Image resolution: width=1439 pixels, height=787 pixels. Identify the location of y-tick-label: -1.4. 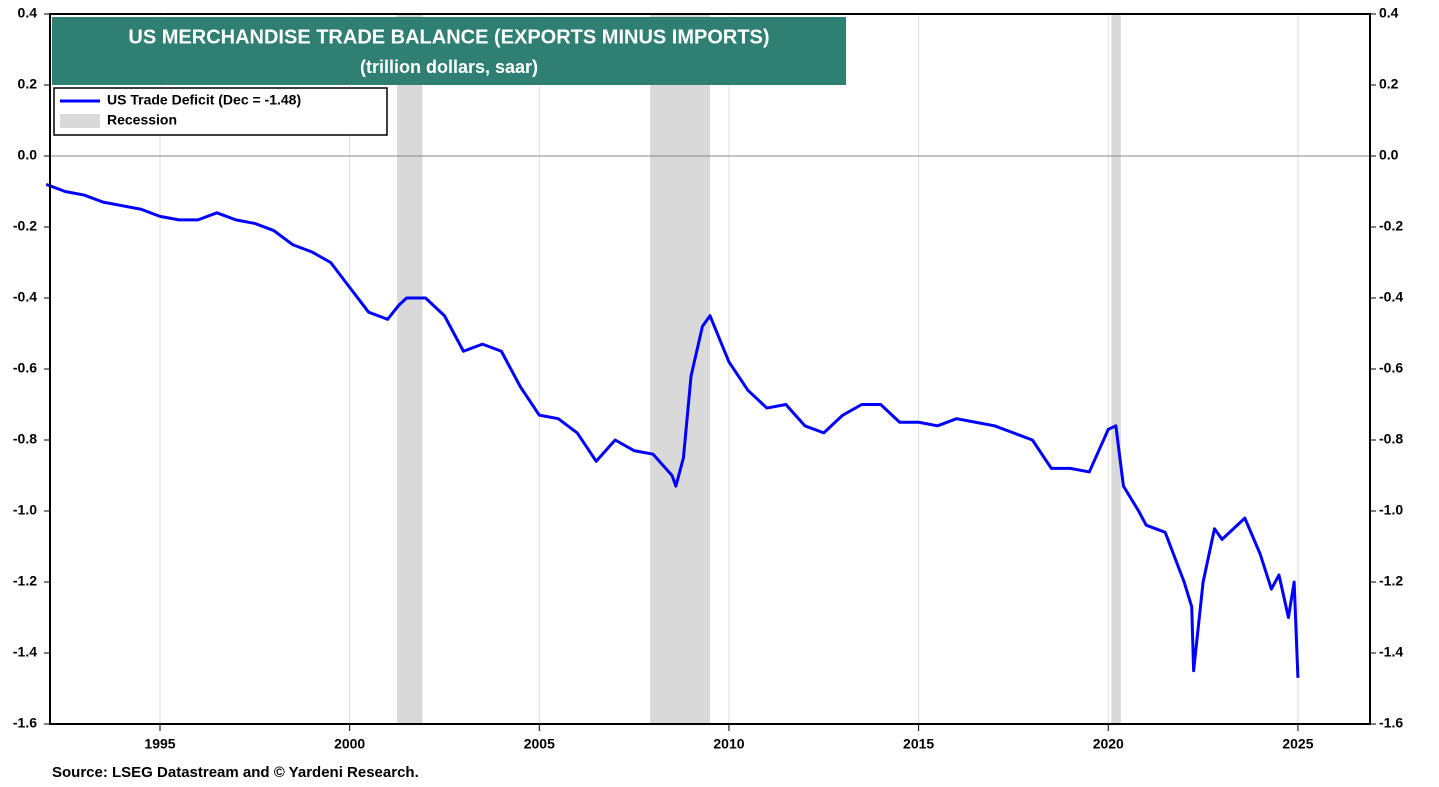
(25, 652).